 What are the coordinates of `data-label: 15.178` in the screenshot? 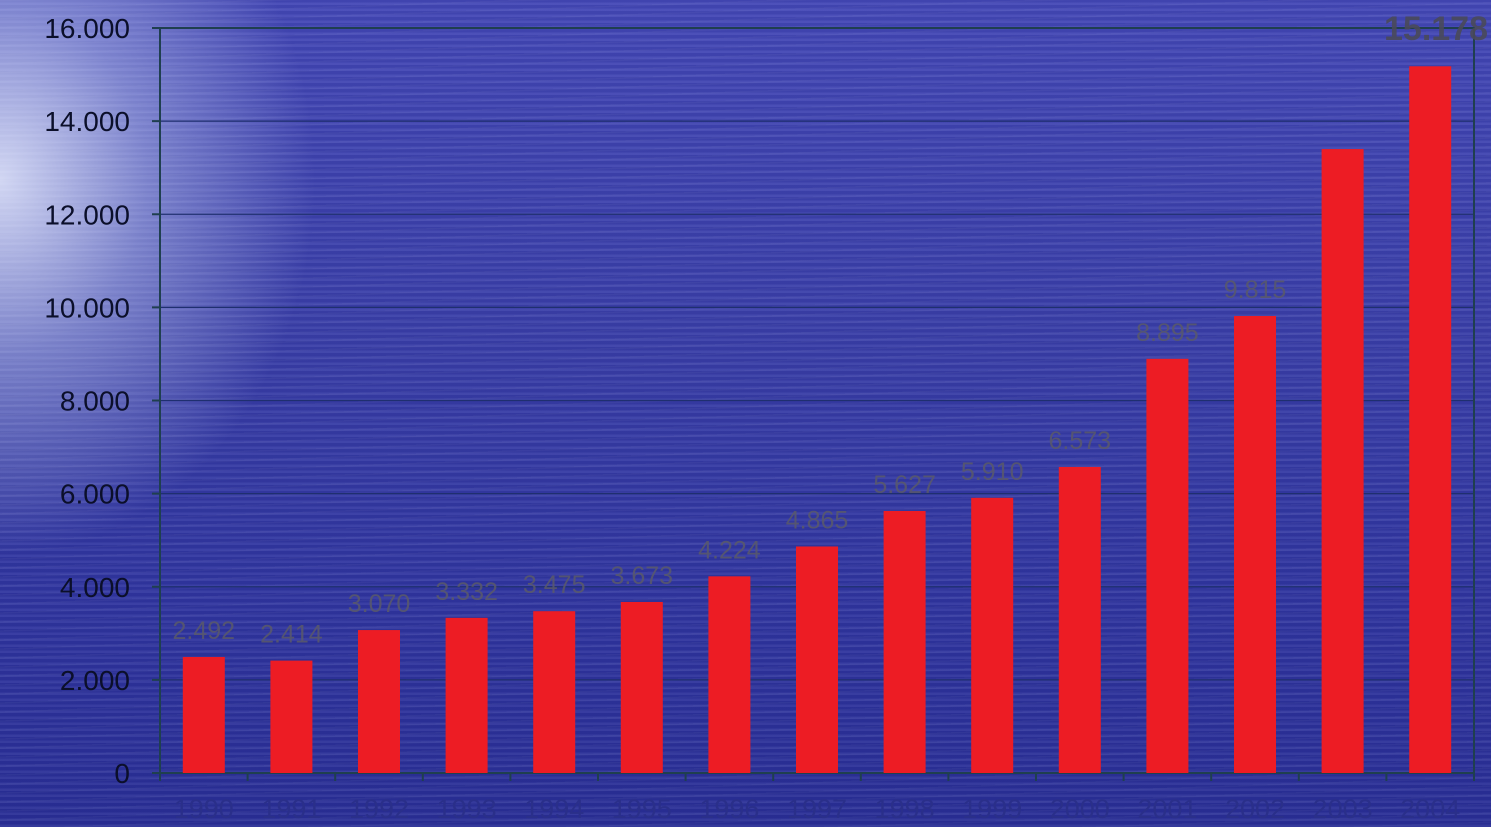 It's located at (1436, 29).